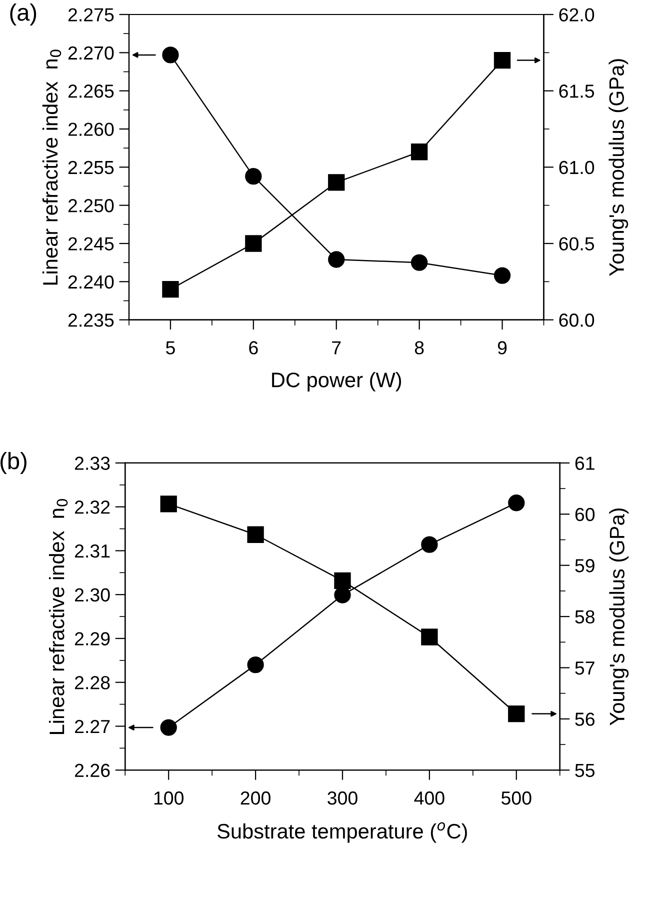 The width and height of the screenshot is (645, 906). I want to click on y-tick-label: 2.255, so click(91, 167).